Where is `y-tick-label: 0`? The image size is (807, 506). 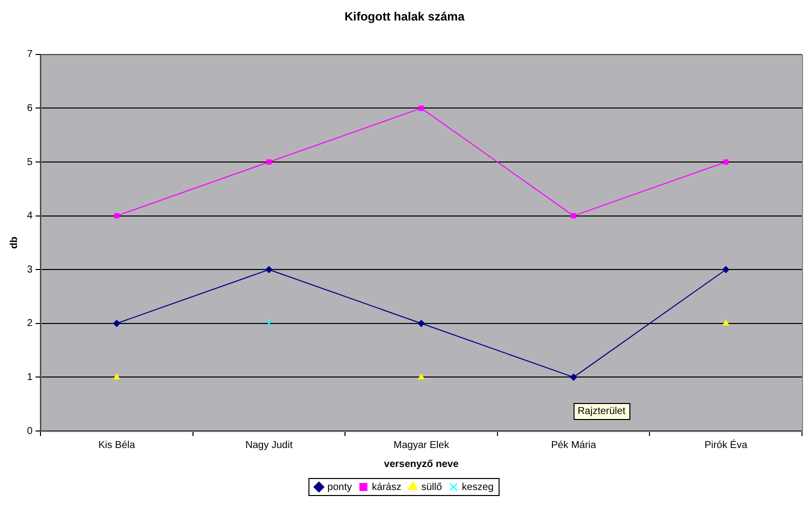 y-tick-label: 0 is located at coordinates (30, 431).